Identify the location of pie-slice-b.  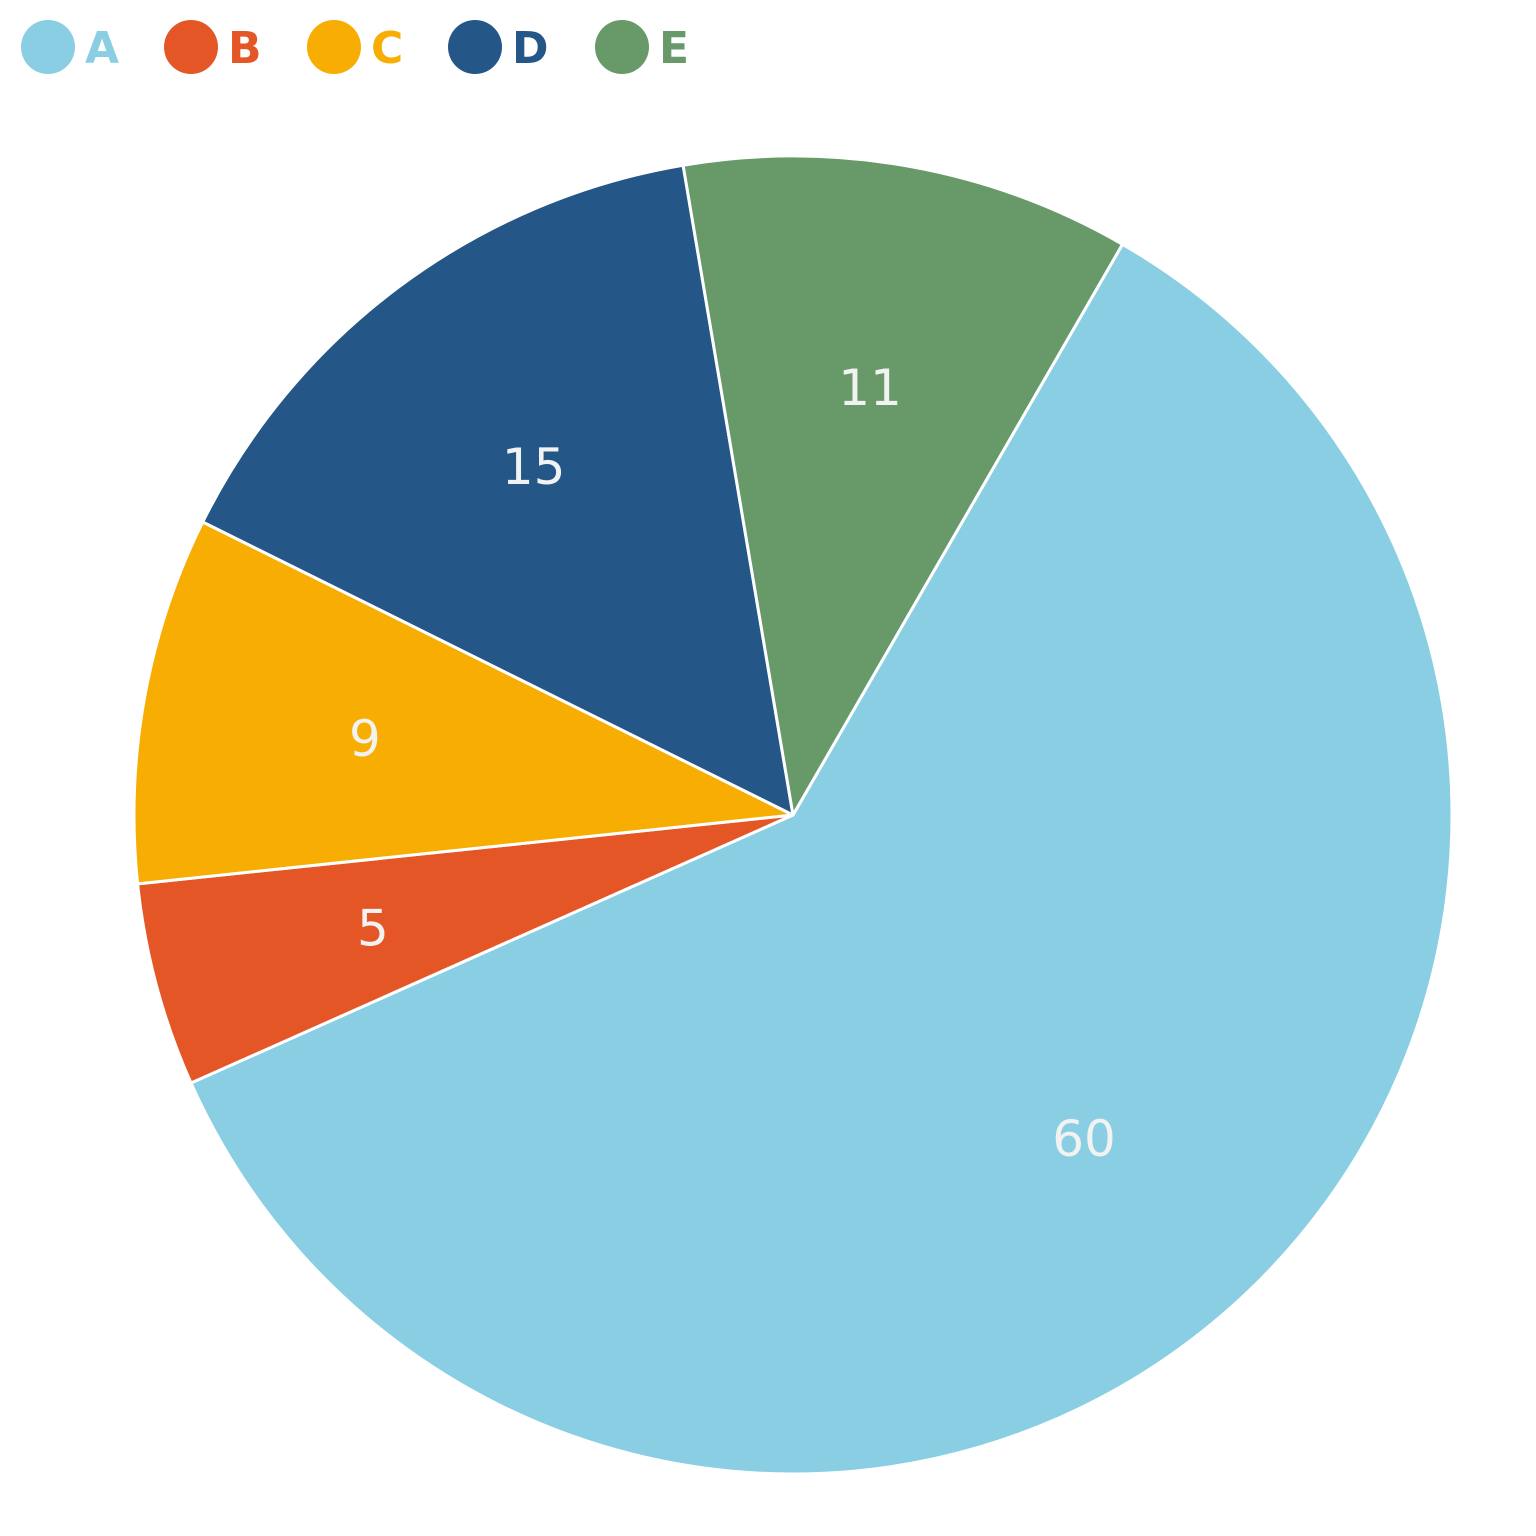
(465, 949).